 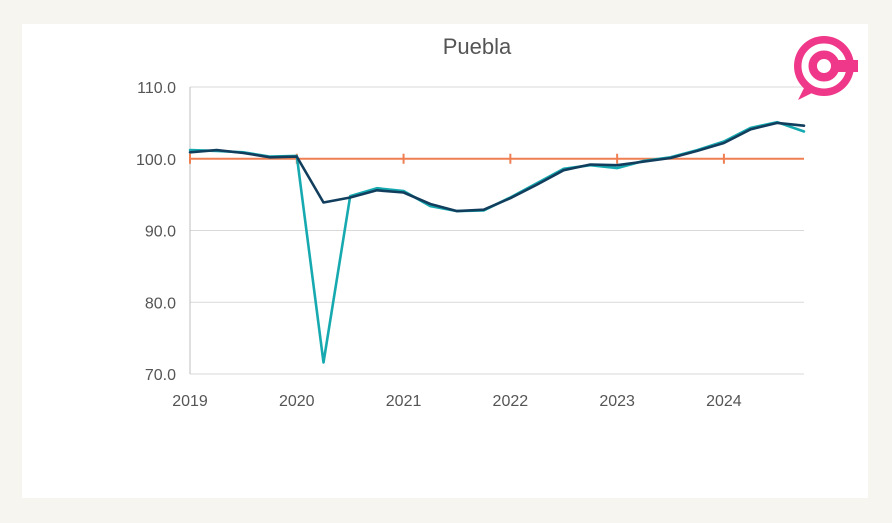 What do you see at coordinates (190, 401) in the screenshot?
I see `x-tick-label: 2019` at bounding box center [190, 401].